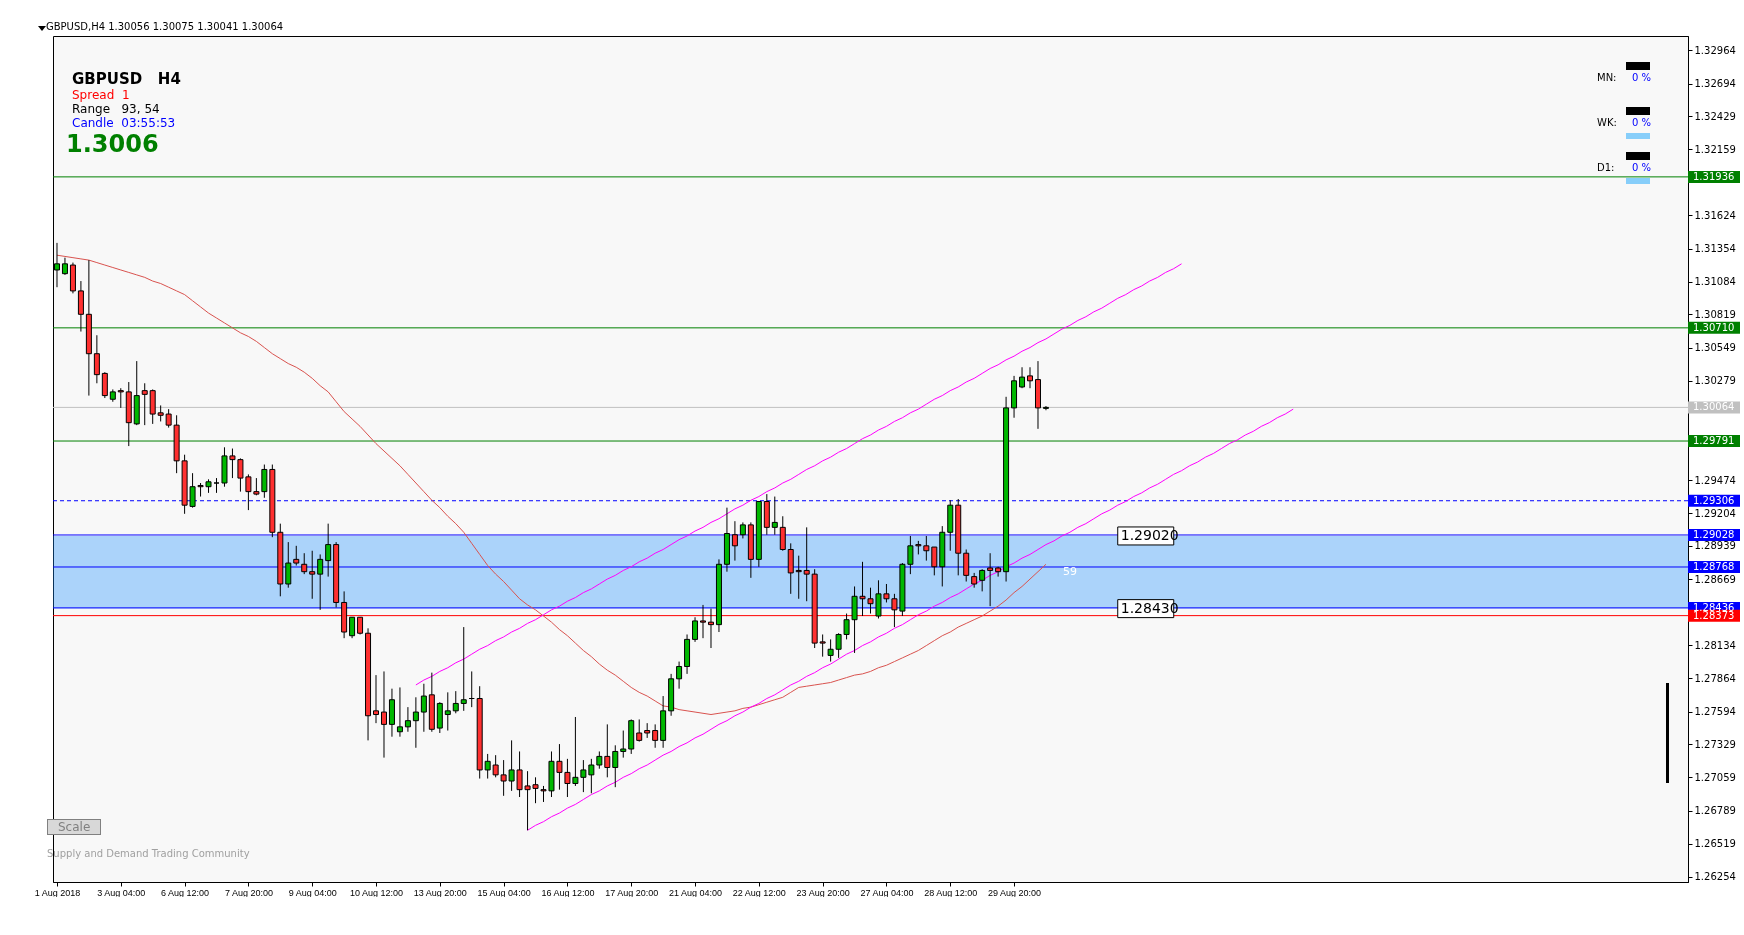  I want to click on y-tick-label: 1.32429, so click(1715, 116).